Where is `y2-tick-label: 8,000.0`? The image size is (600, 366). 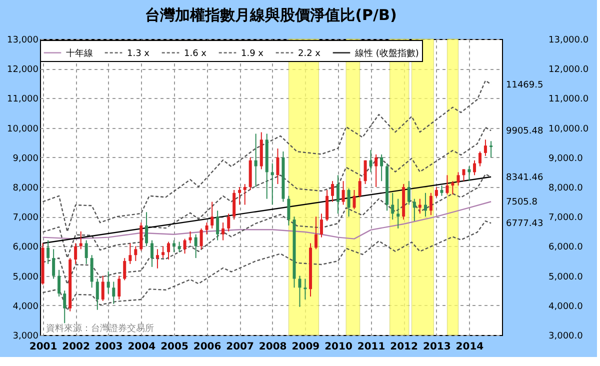 y2-tick-label: 8,000.0 is located at coordinates (566, 189).